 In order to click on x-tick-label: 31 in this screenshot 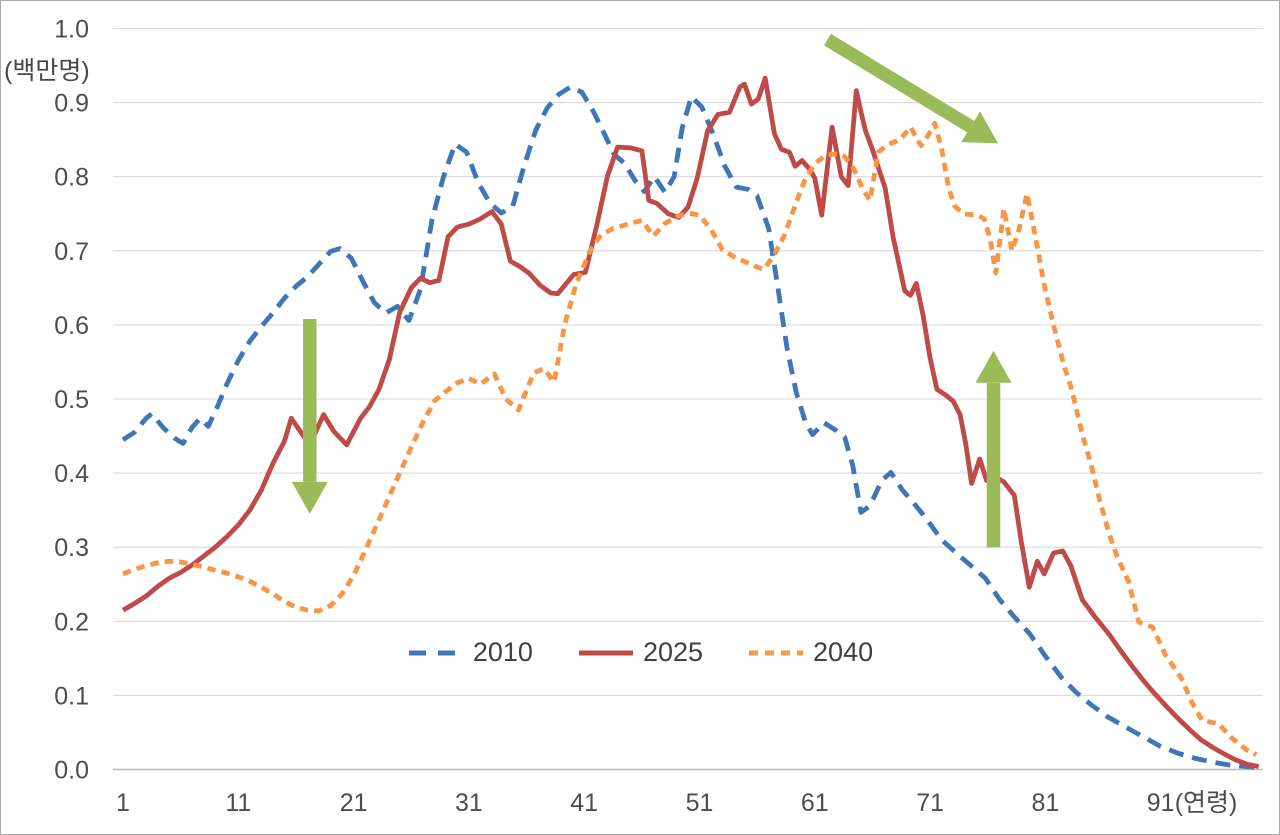, I will do `click(469, 803)`.